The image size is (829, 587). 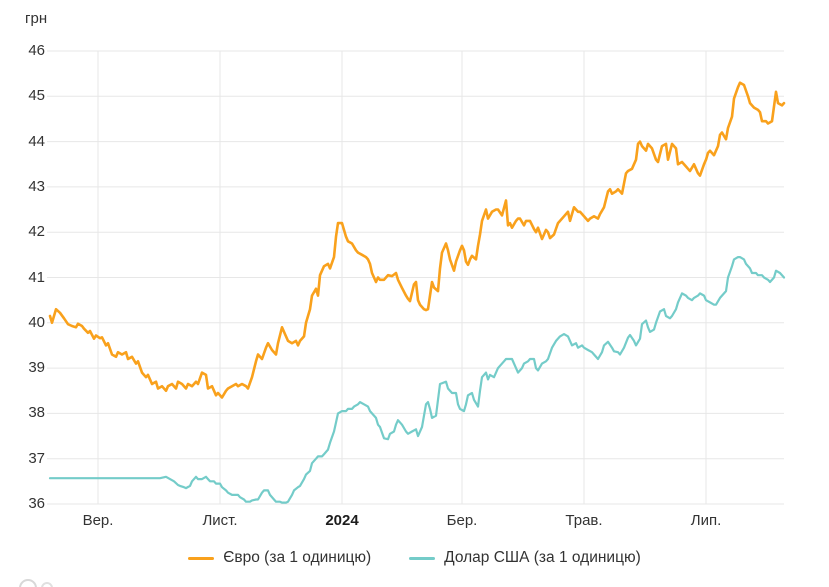 I want to click on euro-line-swatch-icon, so click(x=201, y=558).